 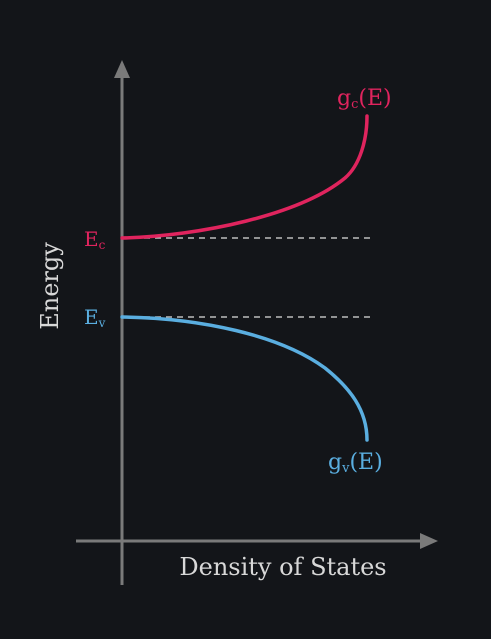 What do you see at coordinates (50, 286) in the screenshot?
I see `y-axis-label: Energy` at bounding box center [50, 286].